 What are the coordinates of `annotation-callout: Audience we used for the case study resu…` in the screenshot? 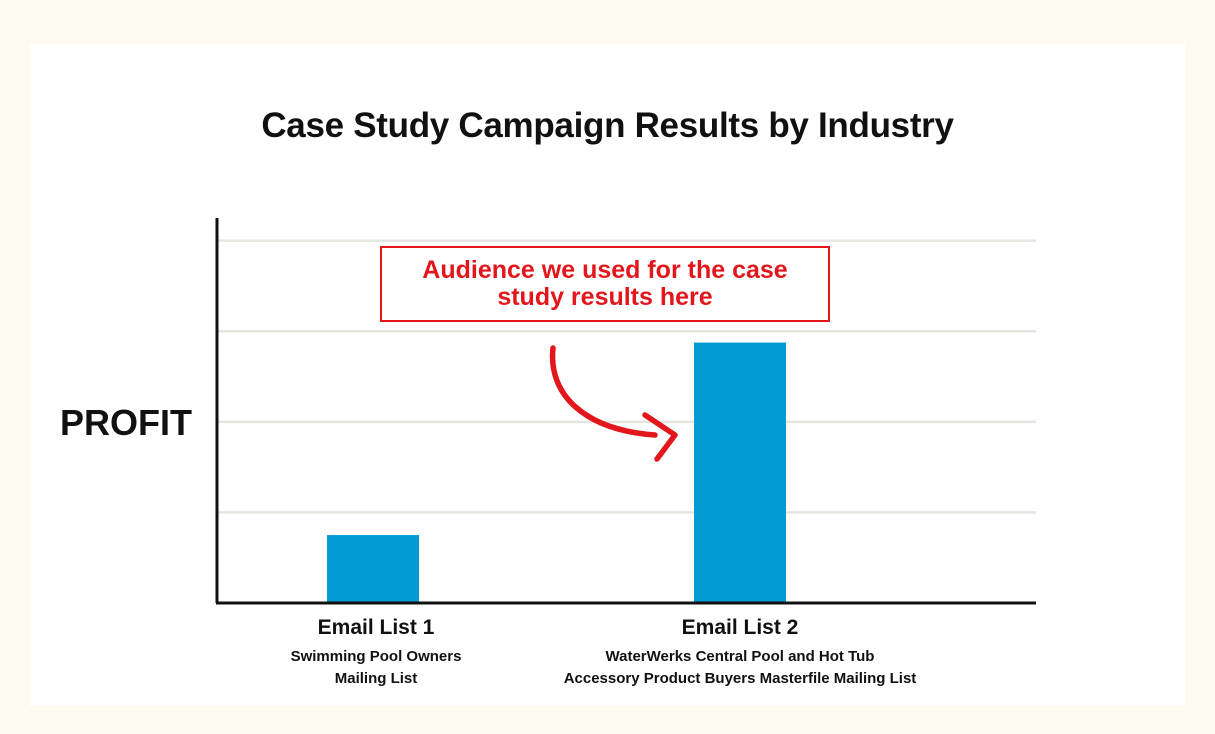 It's located at (605, 284).